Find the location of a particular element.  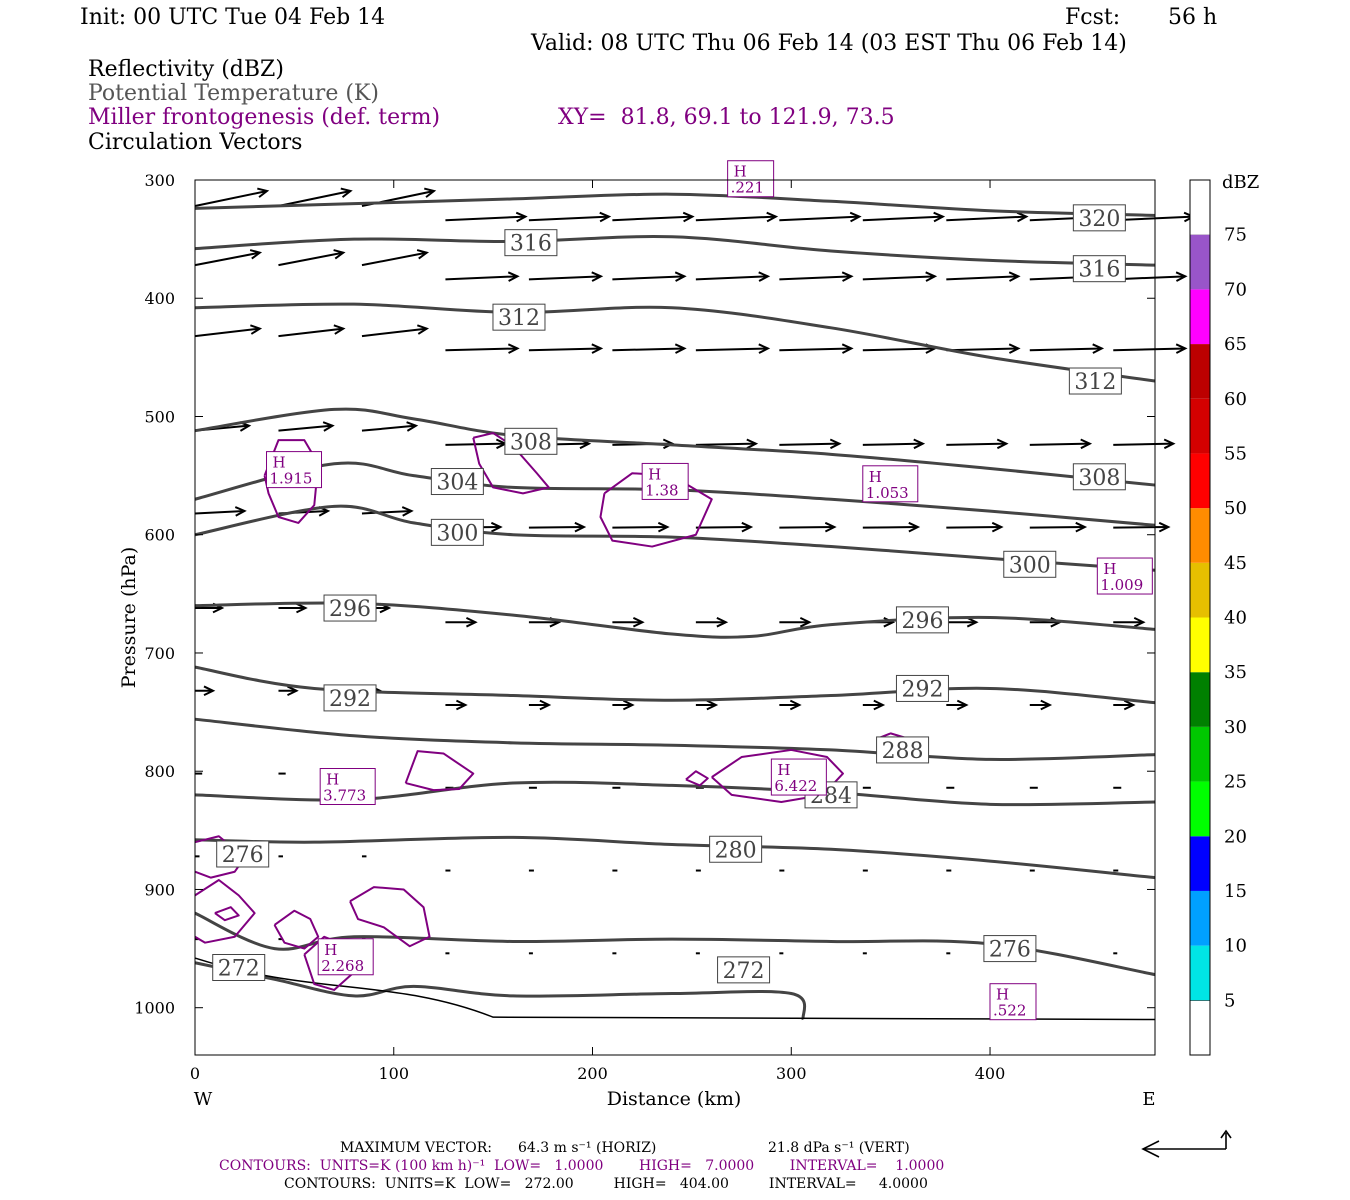

forecast-label: Fcst: is located at coordinates (1093, 17).